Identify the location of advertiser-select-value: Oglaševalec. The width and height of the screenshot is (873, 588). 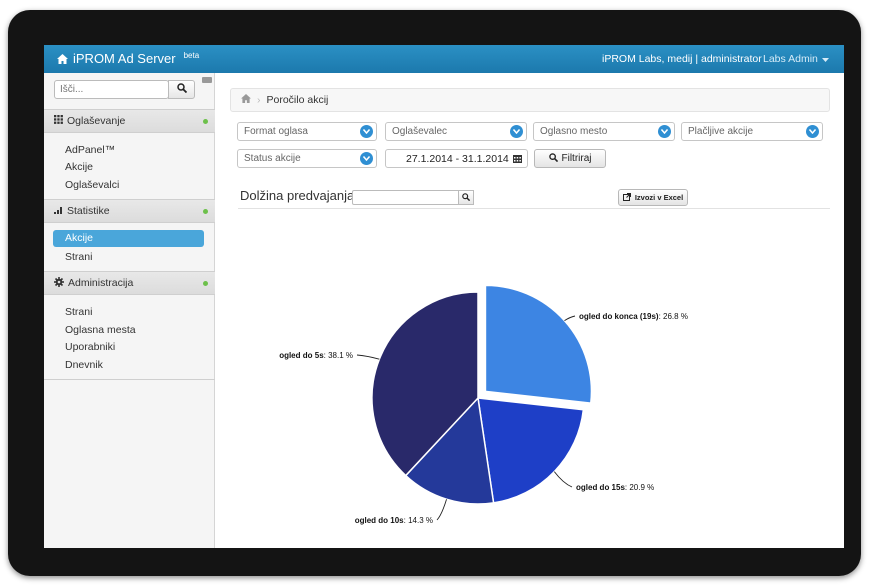
(420, 131).